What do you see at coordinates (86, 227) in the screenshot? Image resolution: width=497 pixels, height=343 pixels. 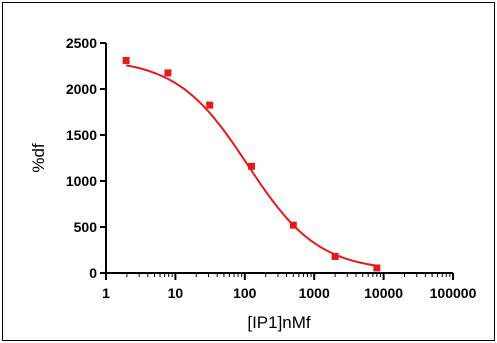 I see `y-tick-label: 500` at bounding box center [86, 227].